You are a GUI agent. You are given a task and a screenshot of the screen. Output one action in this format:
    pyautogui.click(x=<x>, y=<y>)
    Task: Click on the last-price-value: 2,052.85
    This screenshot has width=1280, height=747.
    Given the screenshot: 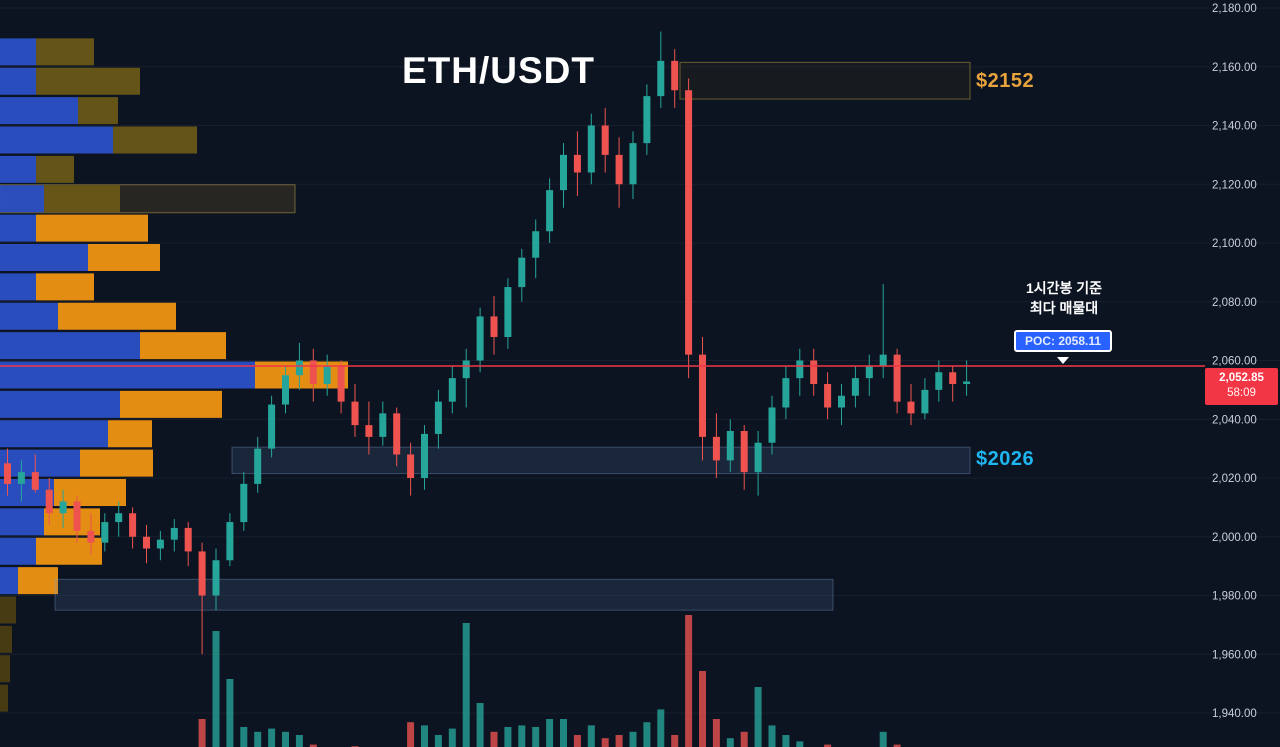 What is the action you would take?
    pyautogui.click(x=1241, y=378)
    